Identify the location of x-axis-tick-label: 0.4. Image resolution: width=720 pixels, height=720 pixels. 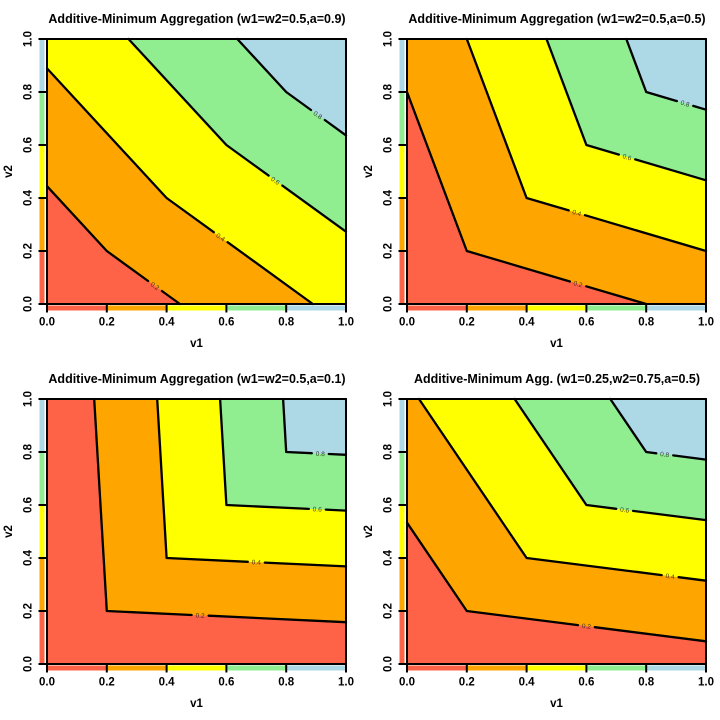
(167, 323).